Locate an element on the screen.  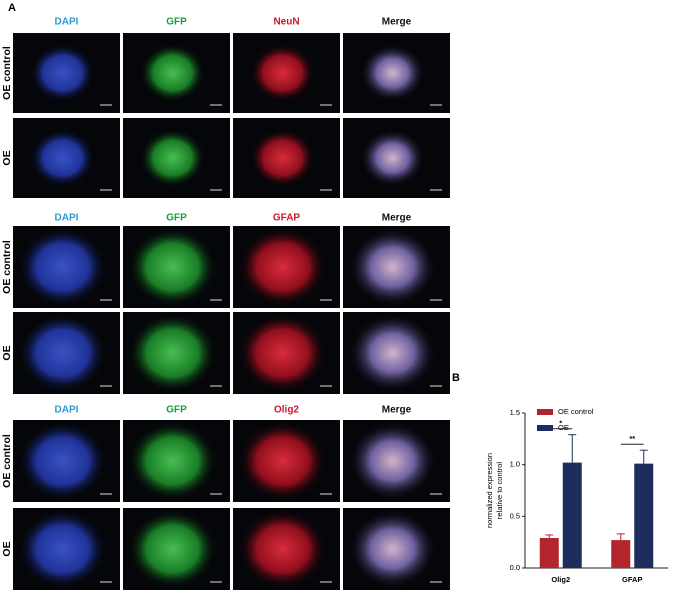
legend-label: OE is located at coordinates (563, 427).